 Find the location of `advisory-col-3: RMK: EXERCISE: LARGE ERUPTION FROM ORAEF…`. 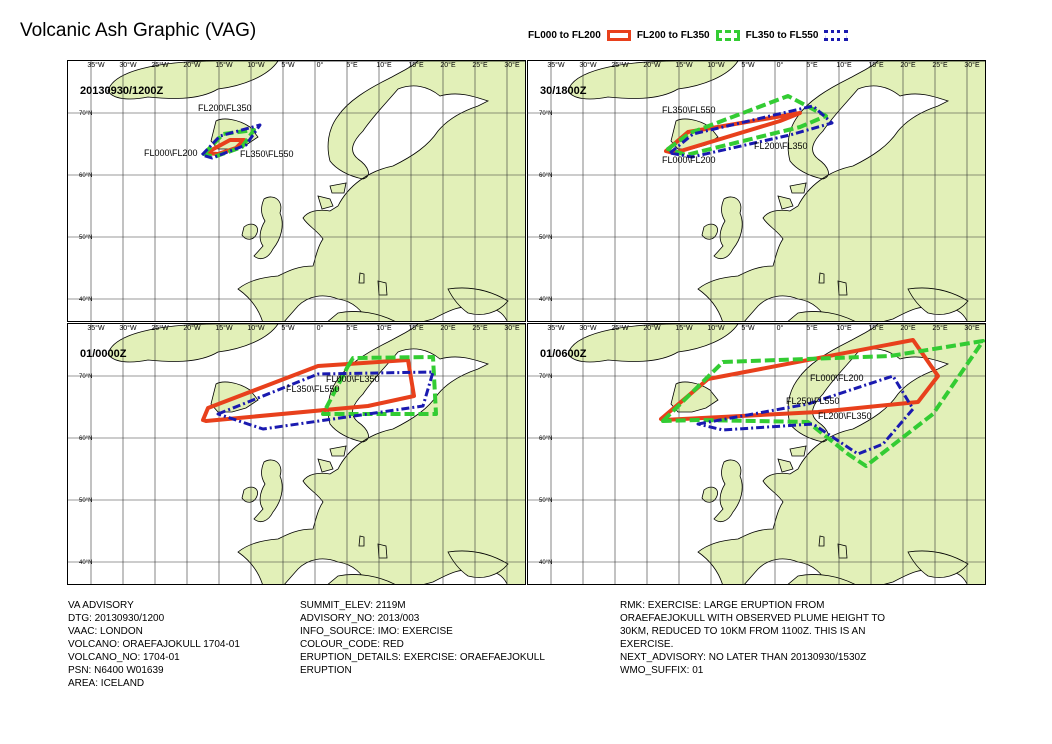

advisory-col-3: RMK: EXERCISE: LARGE ERUPTION FROM ORAEF… is located at coordinates (752, 638).